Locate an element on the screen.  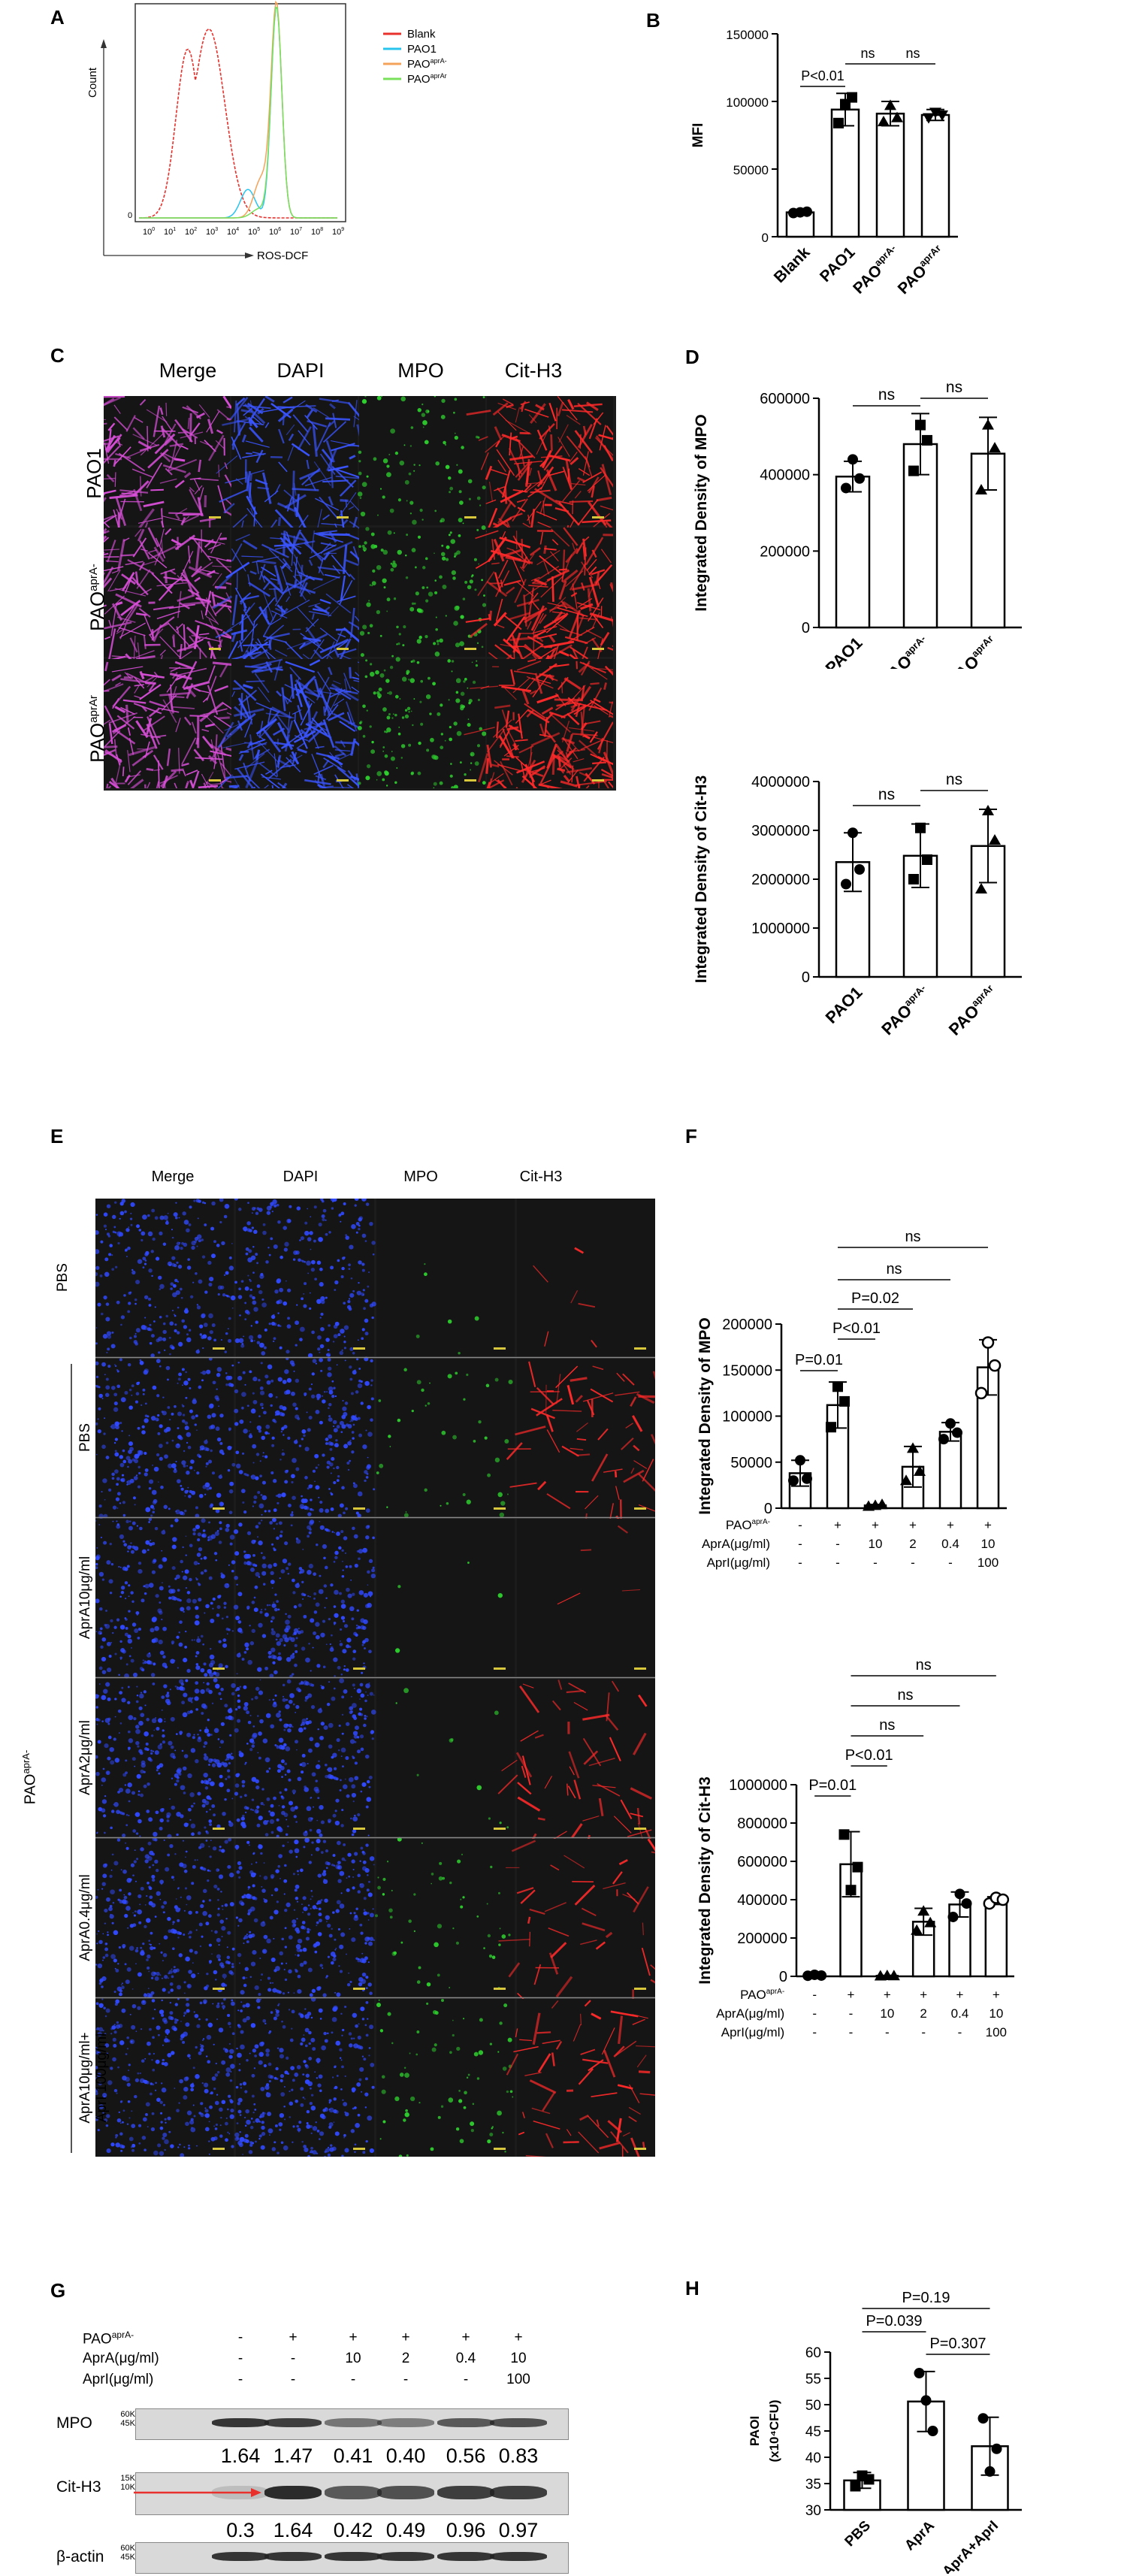
condition-row-label-0: PAOaprA- is located at coordinates (748, 1525).